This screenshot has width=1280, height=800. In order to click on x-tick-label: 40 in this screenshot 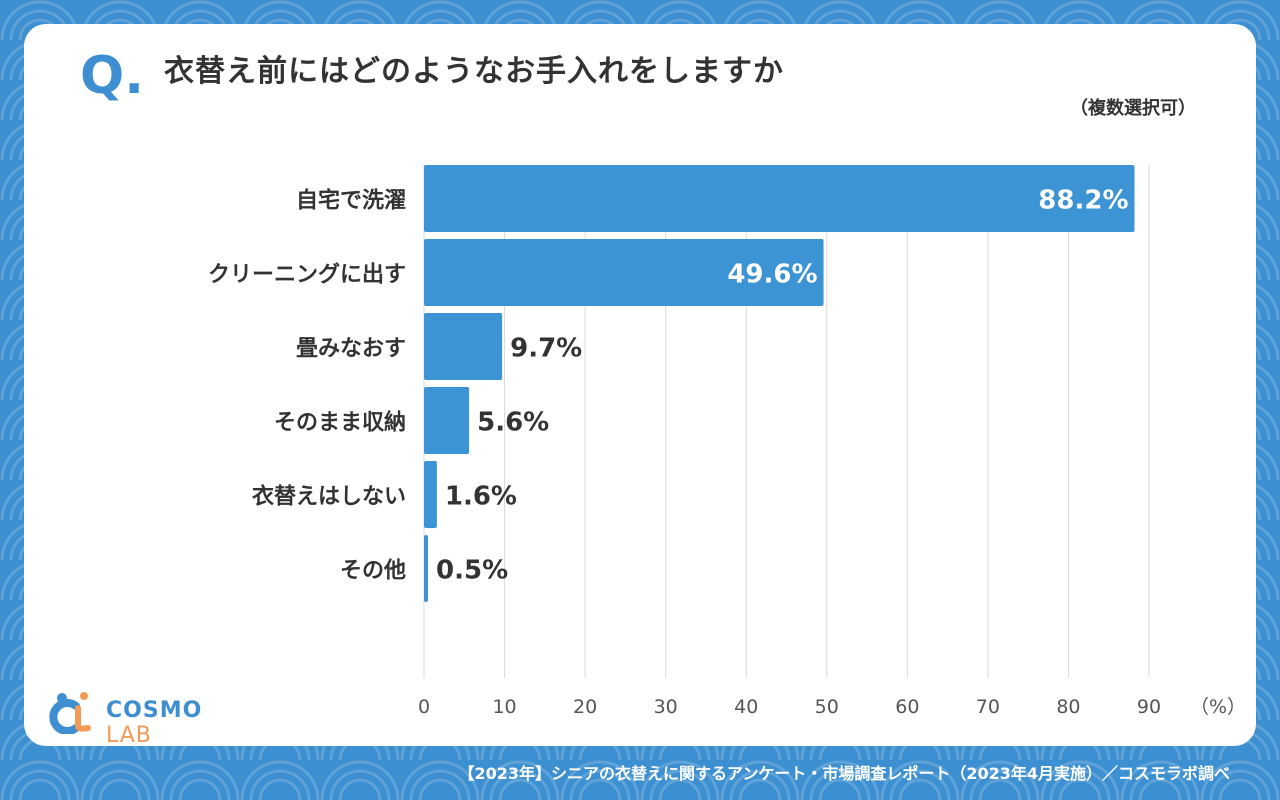, I will do `click(746, 707)`.